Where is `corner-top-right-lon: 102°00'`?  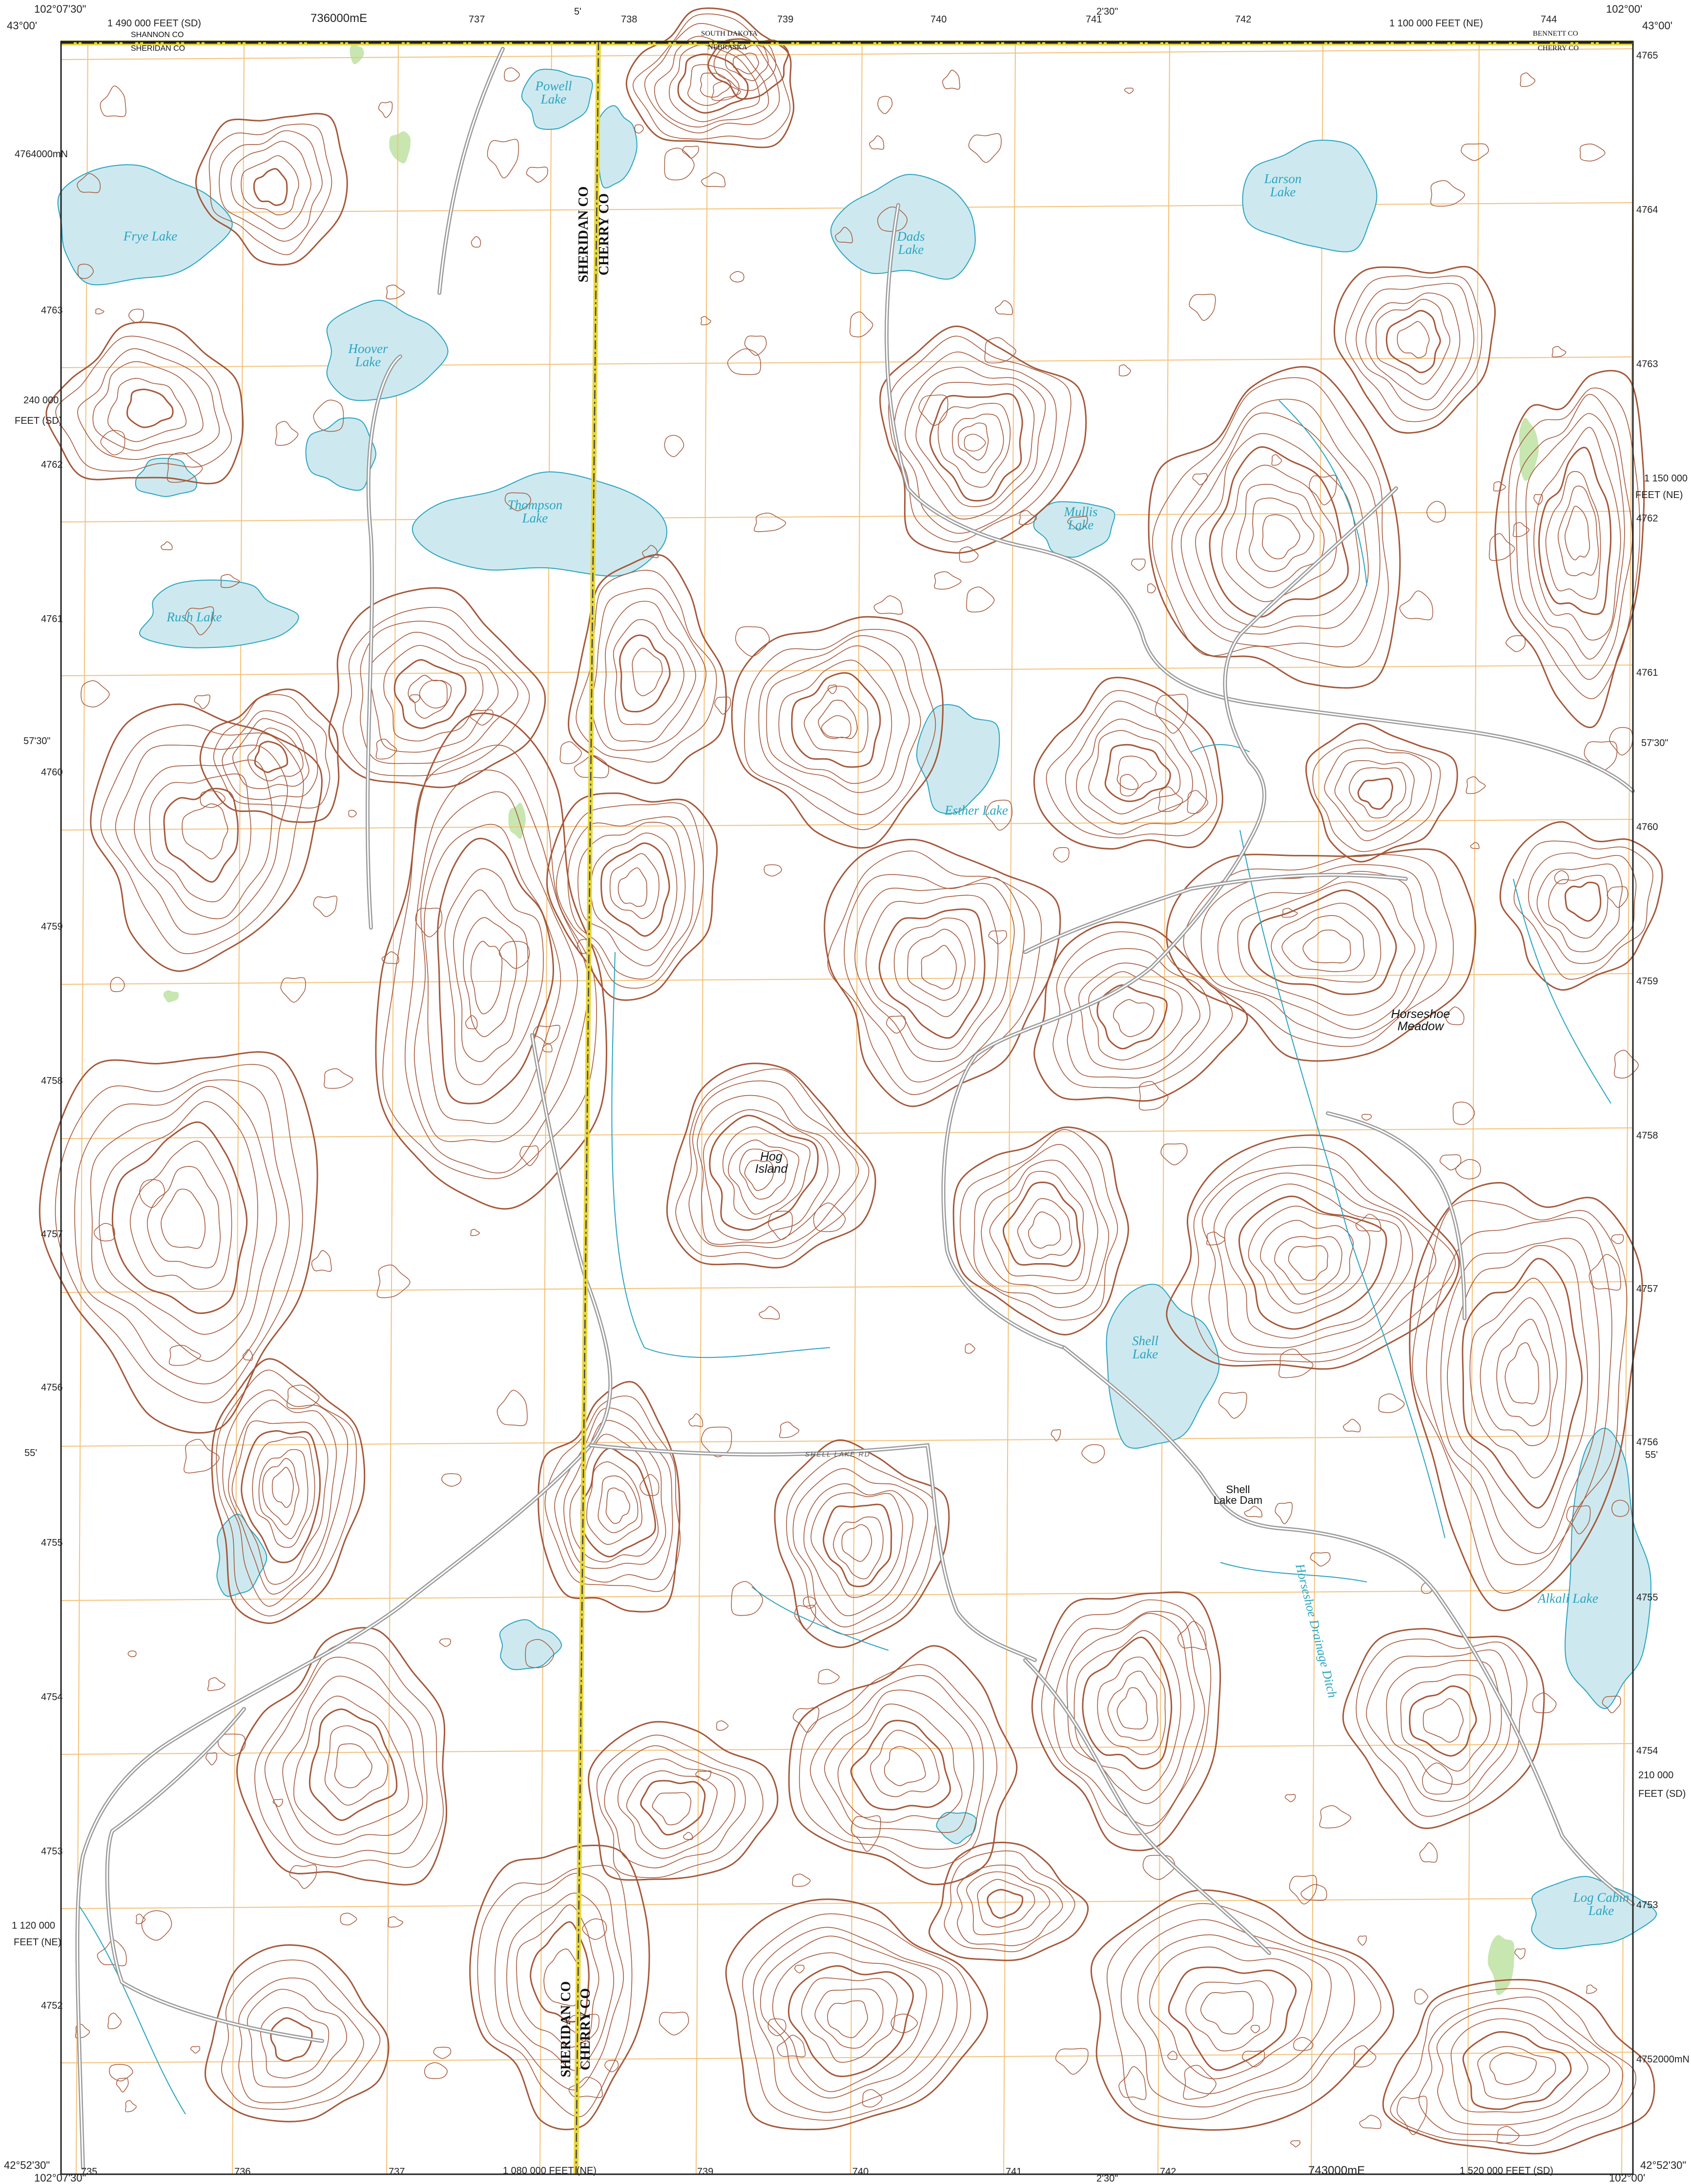 corner-top-right-lon: 102°00' is located at coordinates (1624, 9).